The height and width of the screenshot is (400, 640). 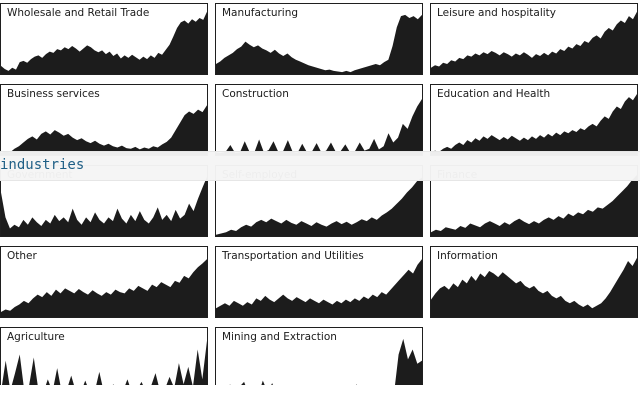 I want to click on panel-other: Other, so click(x=104, y=282).